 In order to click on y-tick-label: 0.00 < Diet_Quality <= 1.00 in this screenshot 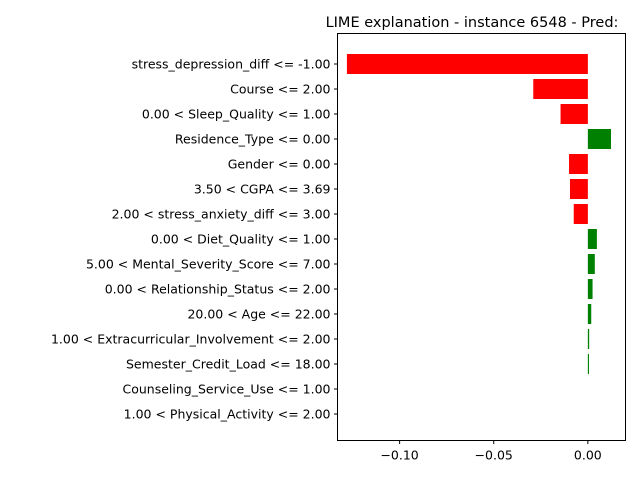, I will do `click(241, 239)`.